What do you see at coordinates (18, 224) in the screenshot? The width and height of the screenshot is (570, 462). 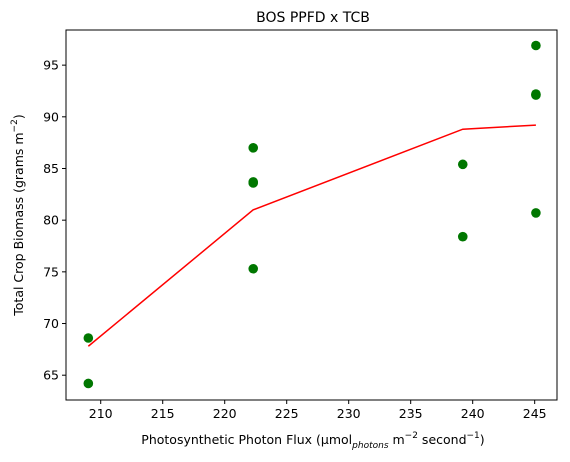 I see `y-axis-title-main: Total Crop Biomass (grams m` at bounding box center [18, 224].